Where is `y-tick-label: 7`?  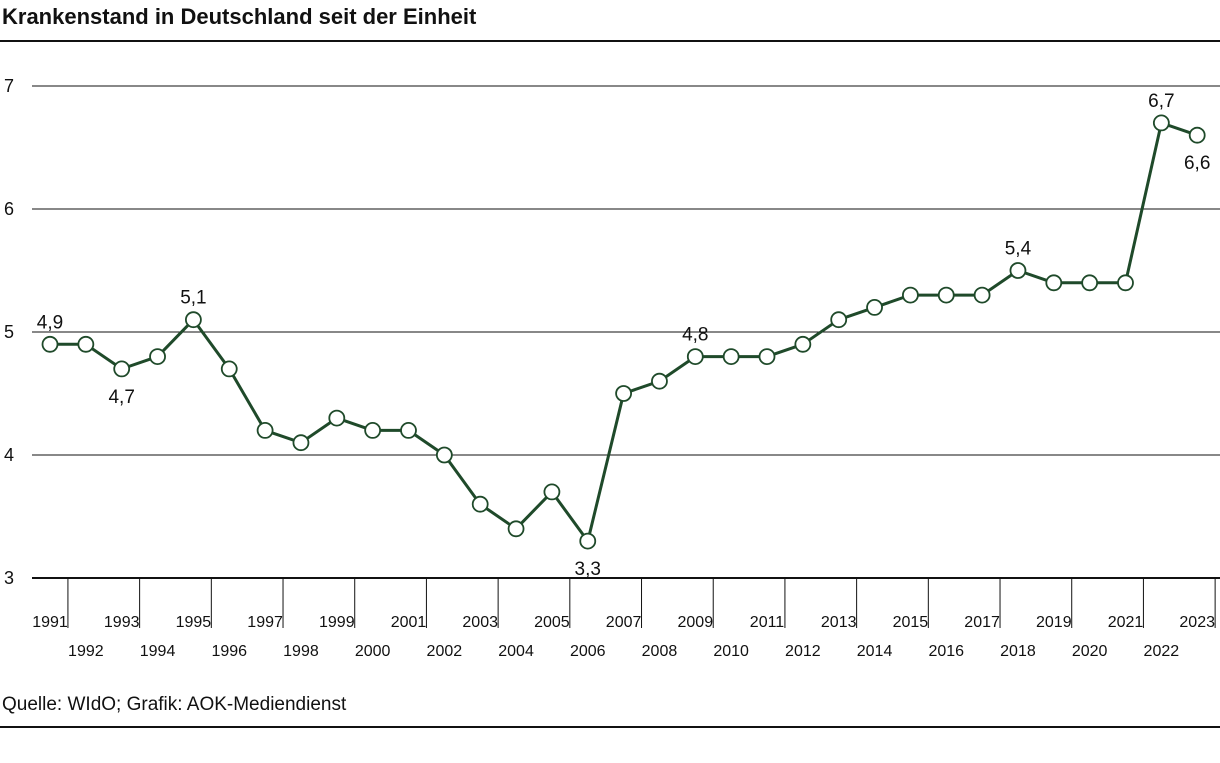
y-tick-label: 7 is located at coordinates (9, 86).